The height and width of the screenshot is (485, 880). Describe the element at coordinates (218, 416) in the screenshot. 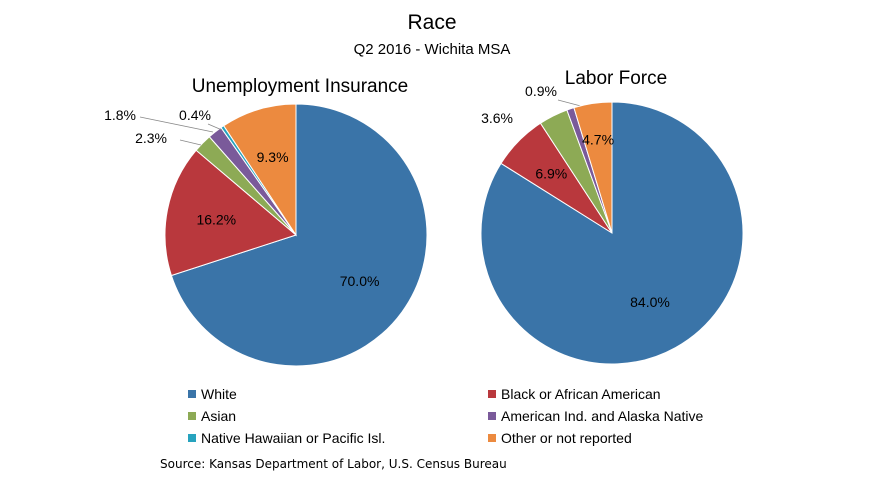

I see `legend-label-asian: Asian` at that location.